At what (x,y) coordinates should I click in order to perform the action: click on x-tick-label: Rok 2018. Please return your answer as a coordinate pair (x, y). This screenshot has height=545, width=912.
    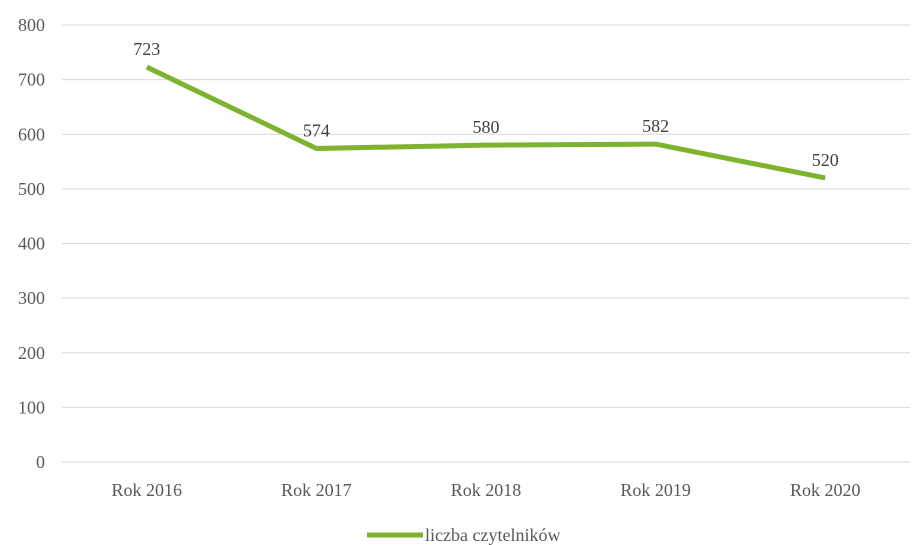
    Looking at the image, I should click on (486, 490).